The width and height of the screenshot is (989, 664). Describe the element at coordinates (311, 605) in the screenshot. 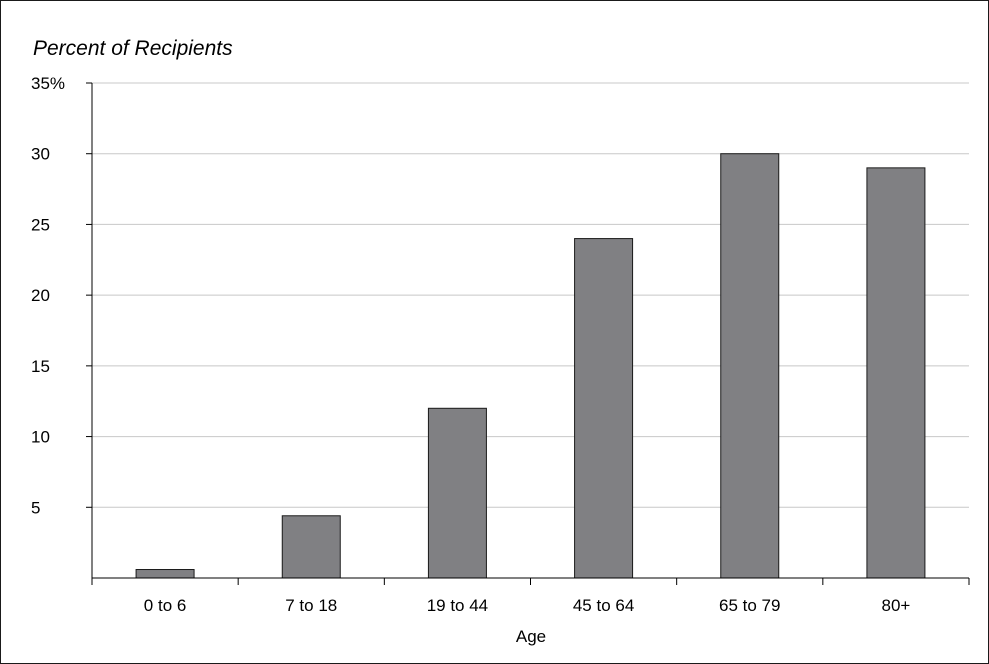

I see `x-tick-label-1: 7 to 18` at that location.